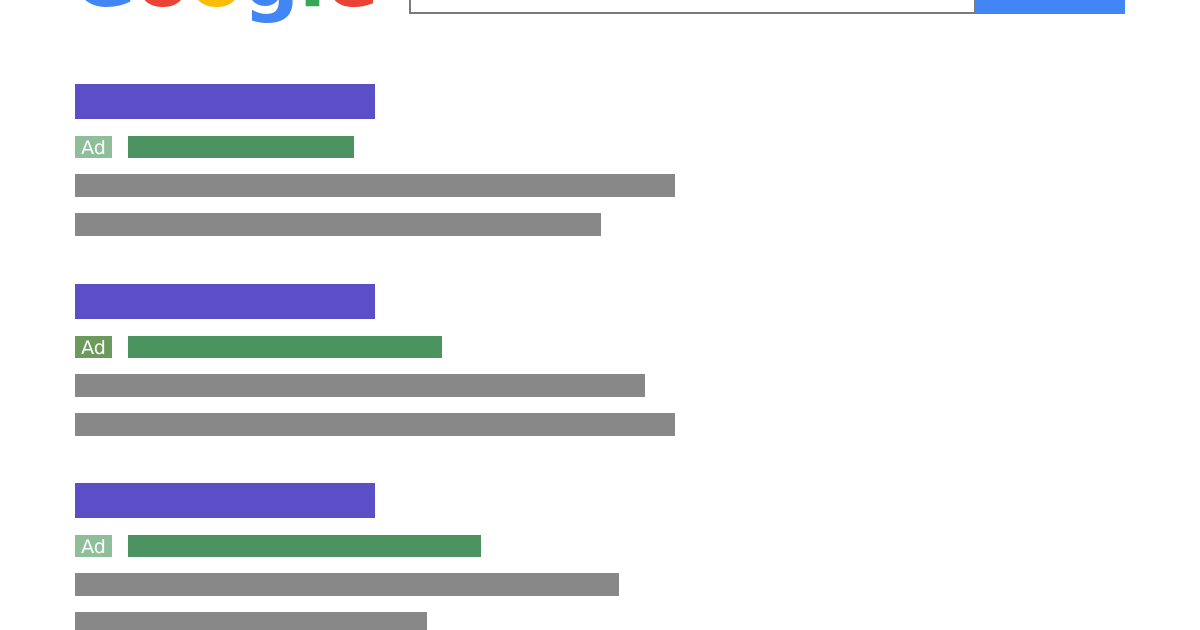 This screenshot has height=630, width=1200. Describe the element at coordinates (225, 12) in the screenshot. I see `logo: Google` at that location.